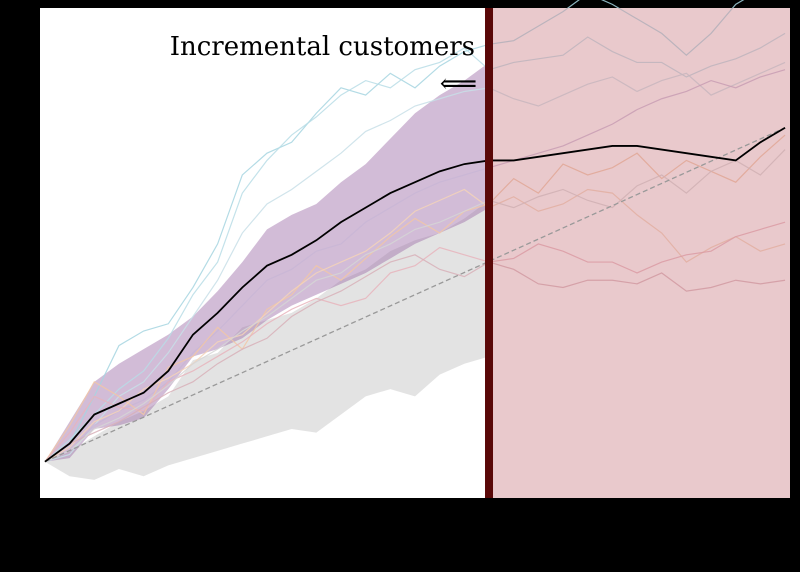  I want to click on left-arrow-icon: ⟸, so click(458, 84).